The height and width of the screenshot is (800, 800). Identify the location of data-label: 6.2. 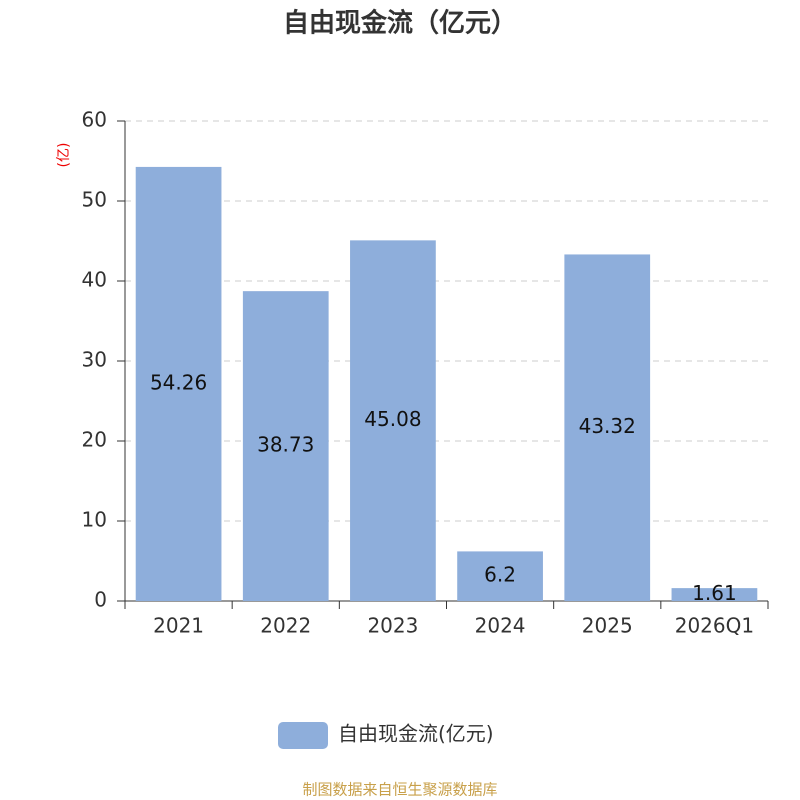
(500, 575).